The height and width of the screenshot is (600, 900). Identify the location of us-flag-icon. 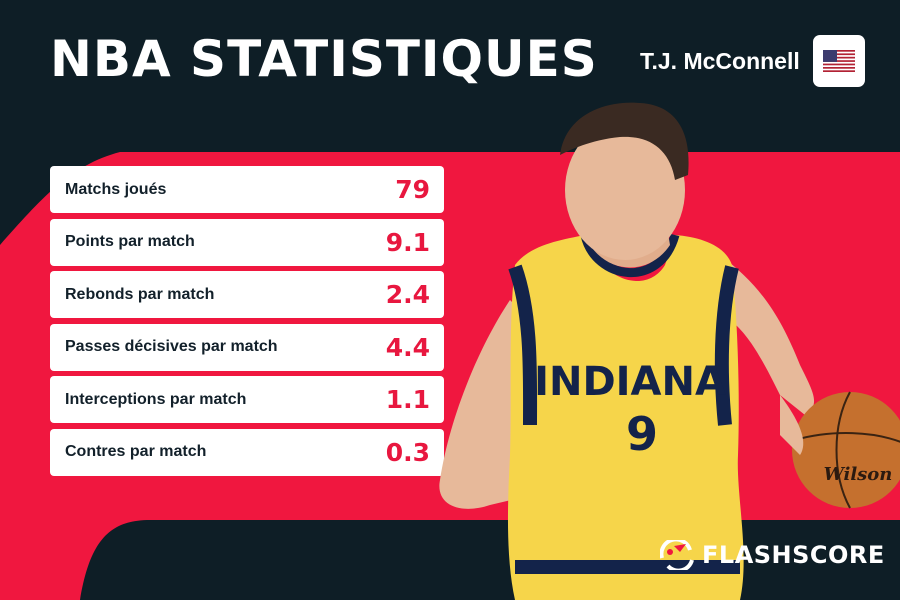
(839, 61).